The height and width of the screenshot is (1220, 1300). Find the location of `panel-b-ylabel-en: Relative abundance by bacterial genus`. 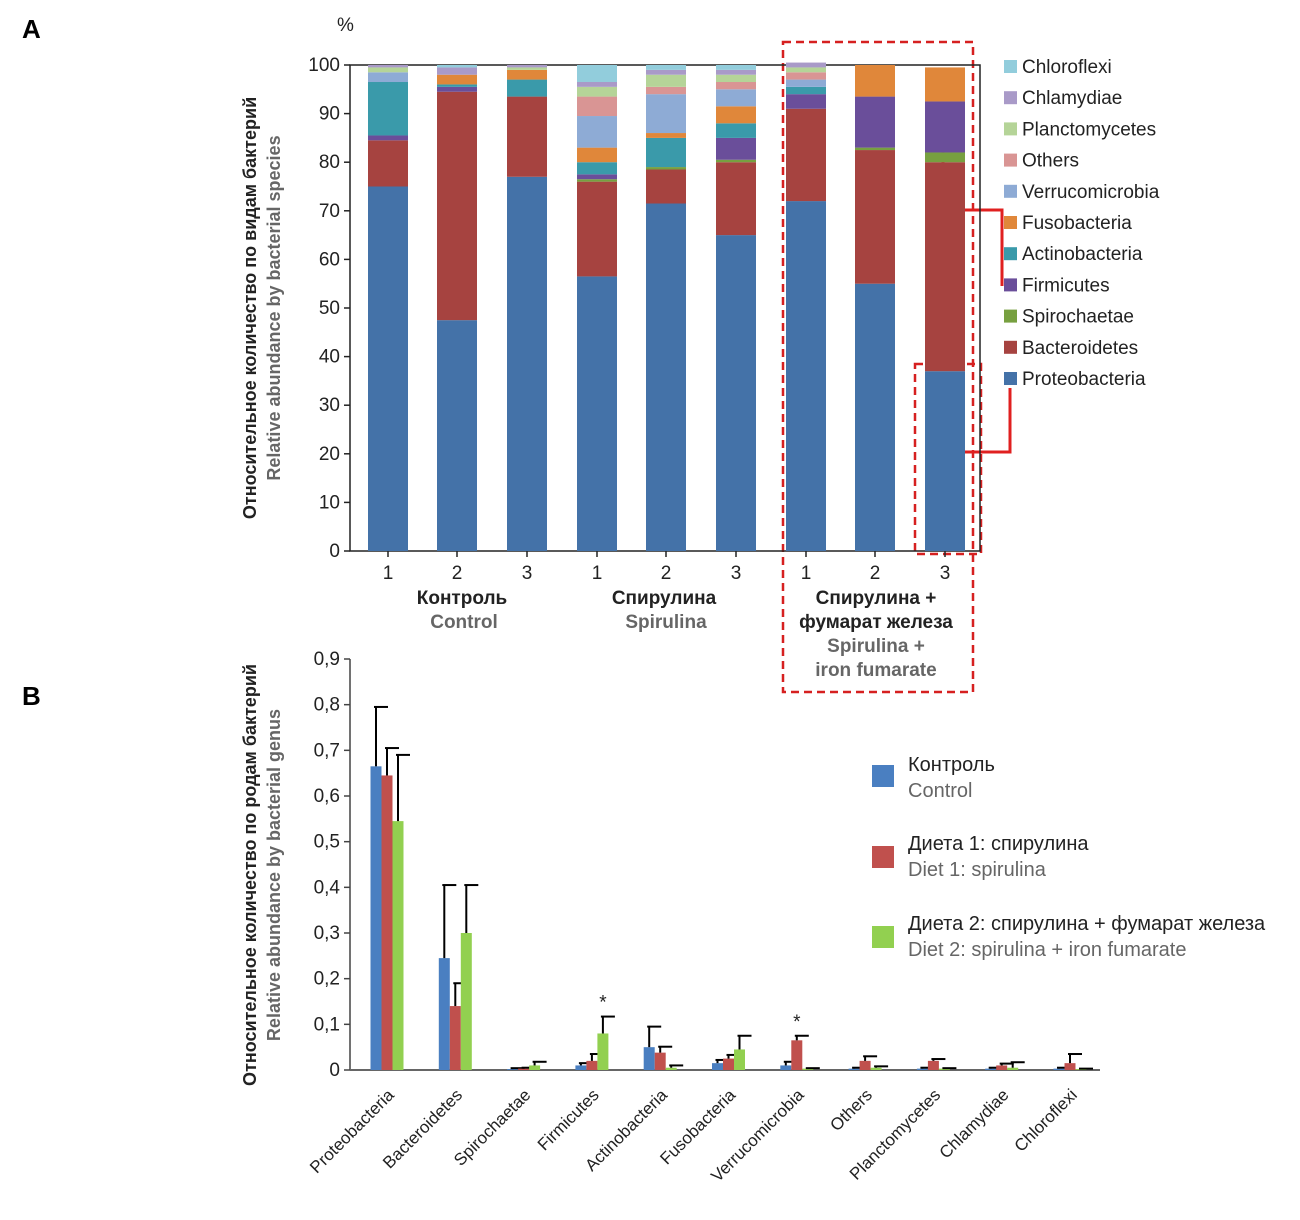

panel-b-ylabel-en: Relative abundance by bacterial genus is located at coordinates (274, 875).